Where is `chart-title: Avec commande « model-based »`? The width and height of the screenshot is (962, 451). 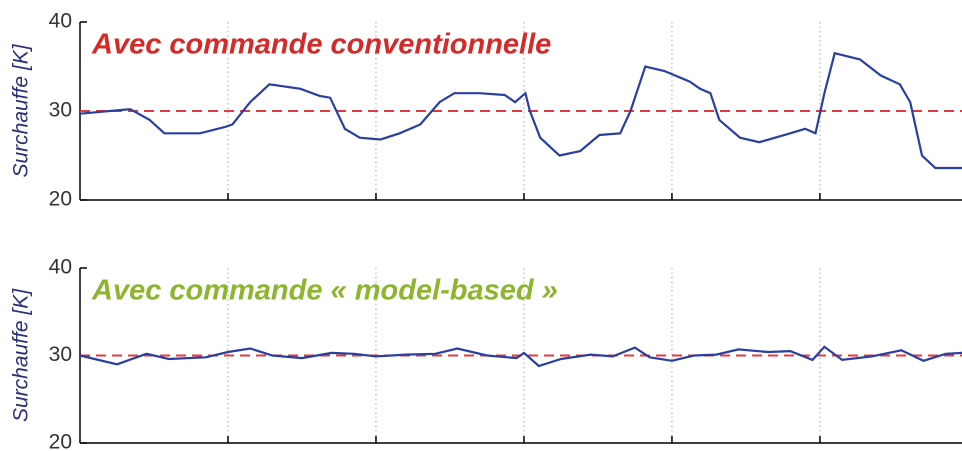 chart-title: Avec commande « model-based » is located at coordinates (324, 291).